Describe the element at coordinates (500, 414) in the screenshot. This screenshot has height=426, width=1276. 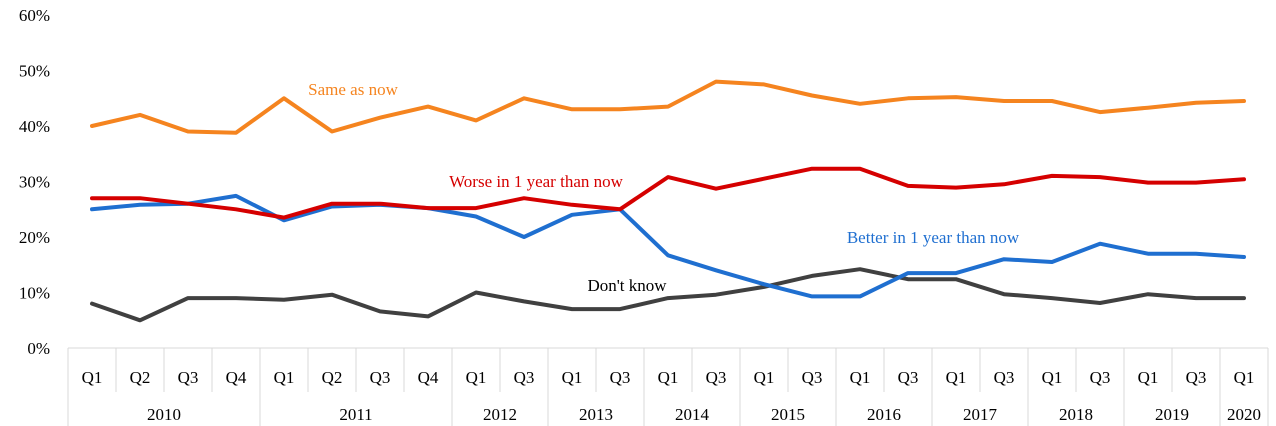
I see `year-tick-label: 2012` at that location.